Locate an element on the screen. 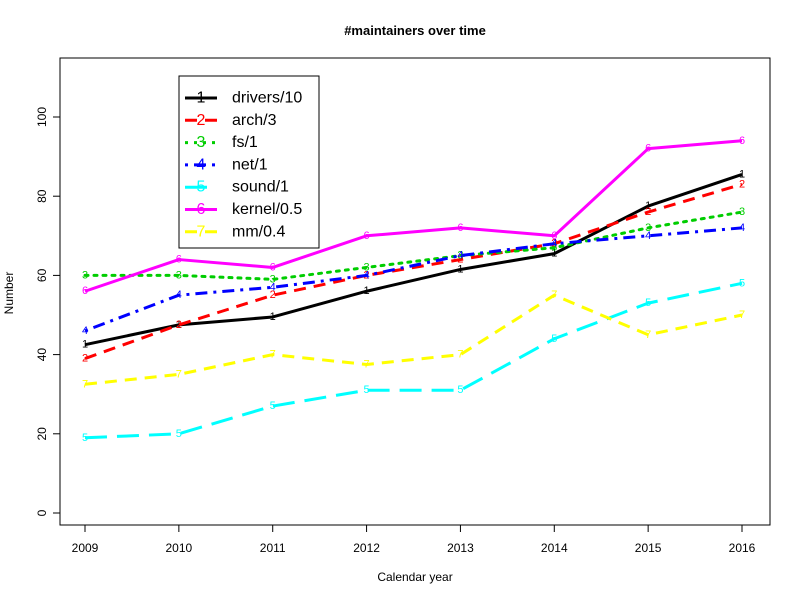 This screenshot has width=800, height=600. y-tick-label: 100 is located at coordinates (42, 117).